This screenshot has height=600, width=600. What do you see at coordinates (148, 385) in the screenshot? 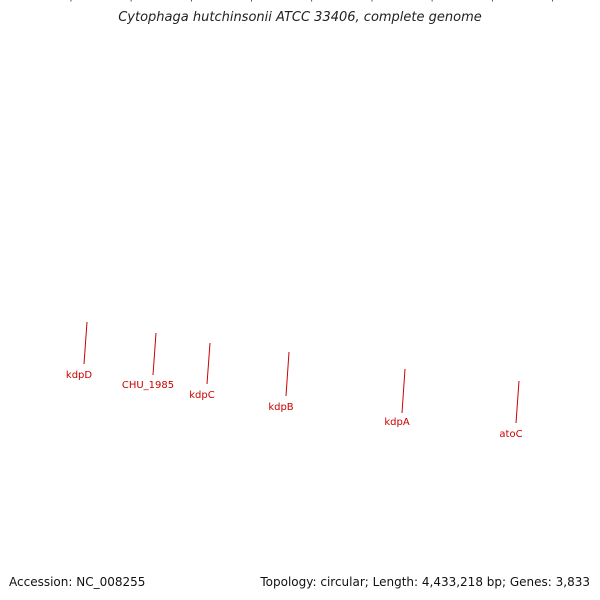
I see `gene-label-CHU_1985: CHU_1985` at bounding box center [148, 385].